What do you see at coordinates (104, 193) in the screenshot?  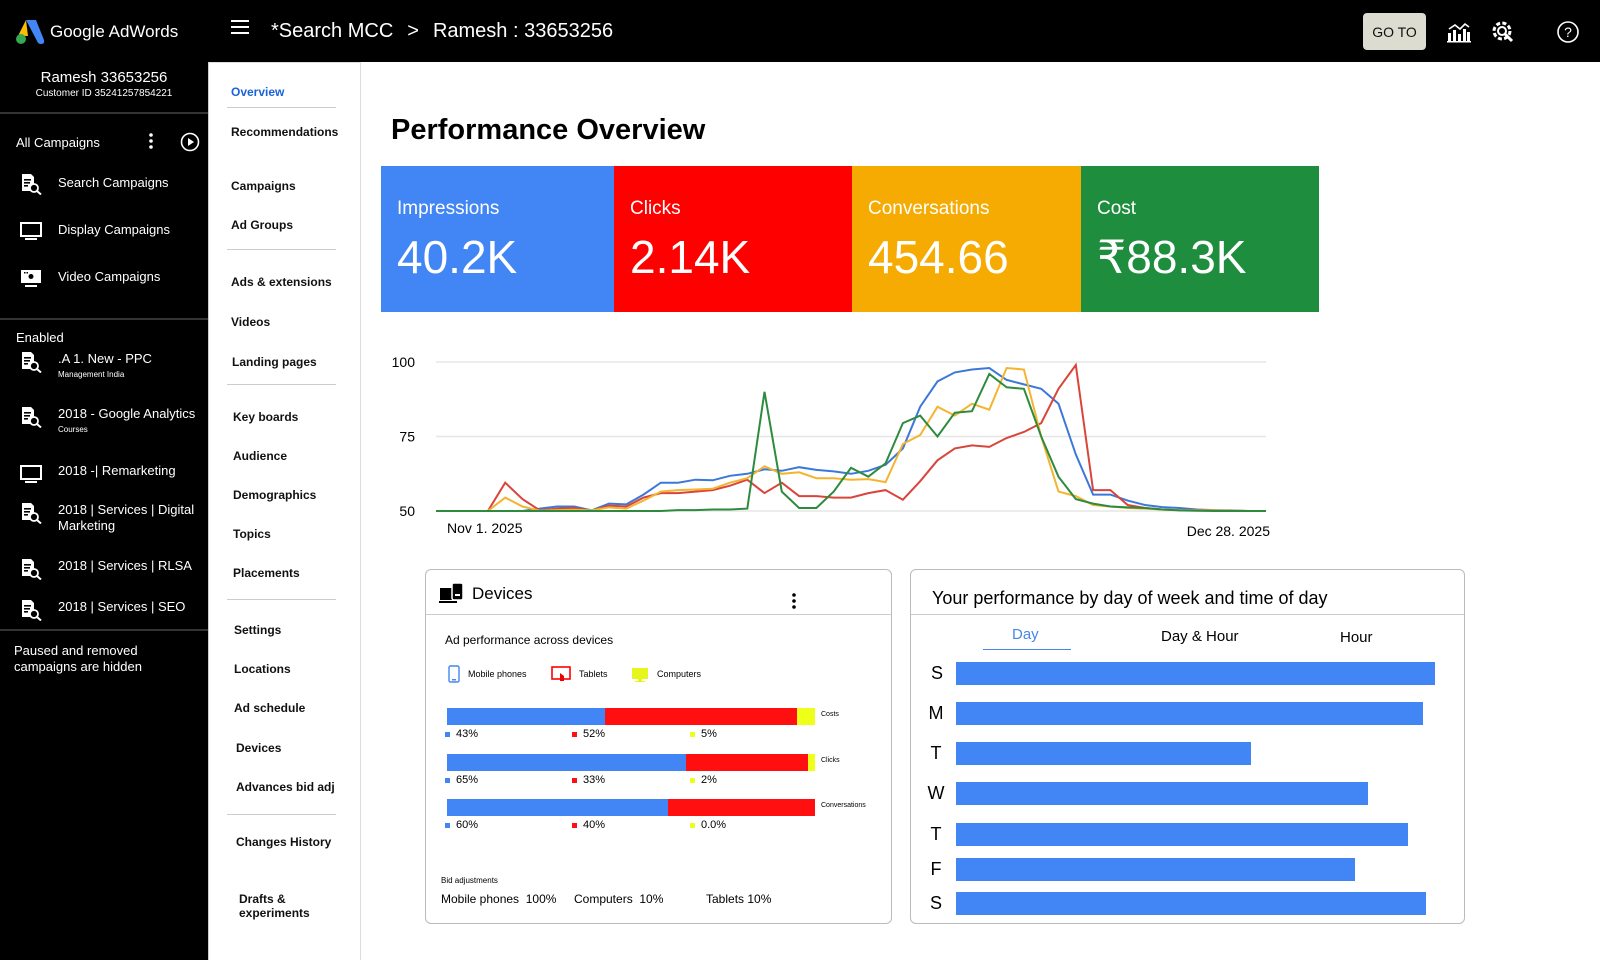 I see `campaign-type-search-campaigns: Search Campaigns` at bounding box center [104, 193].